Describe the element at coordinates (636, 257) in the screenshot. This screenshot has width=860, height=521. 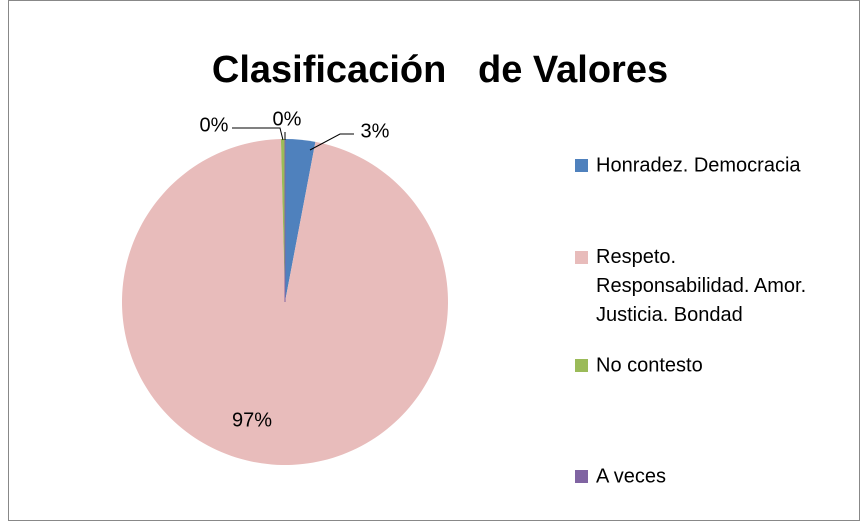
I see `legend-line: Respeto.` at that location.